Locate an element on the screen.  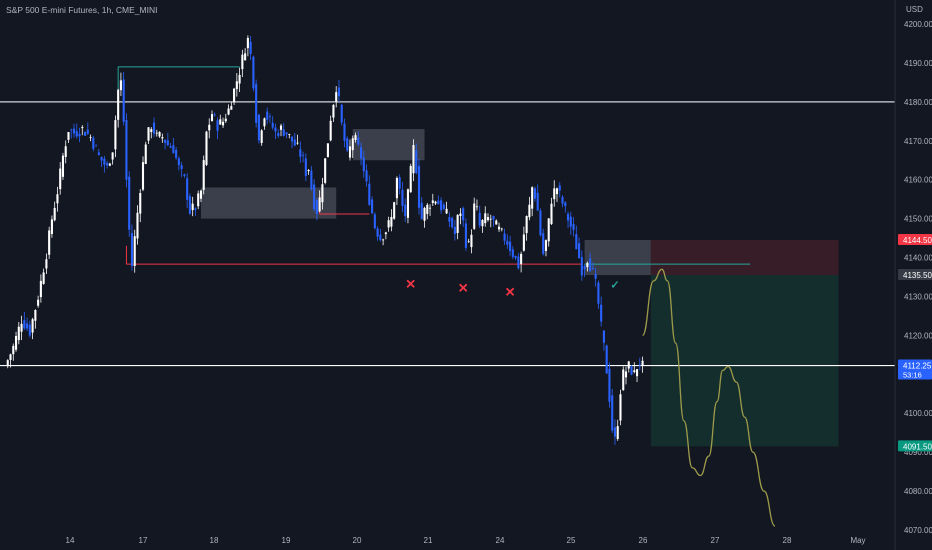
chart-title: S&P 500 E-mini Futures, 1h, CME_MINI is located at coordinates (82, 10).